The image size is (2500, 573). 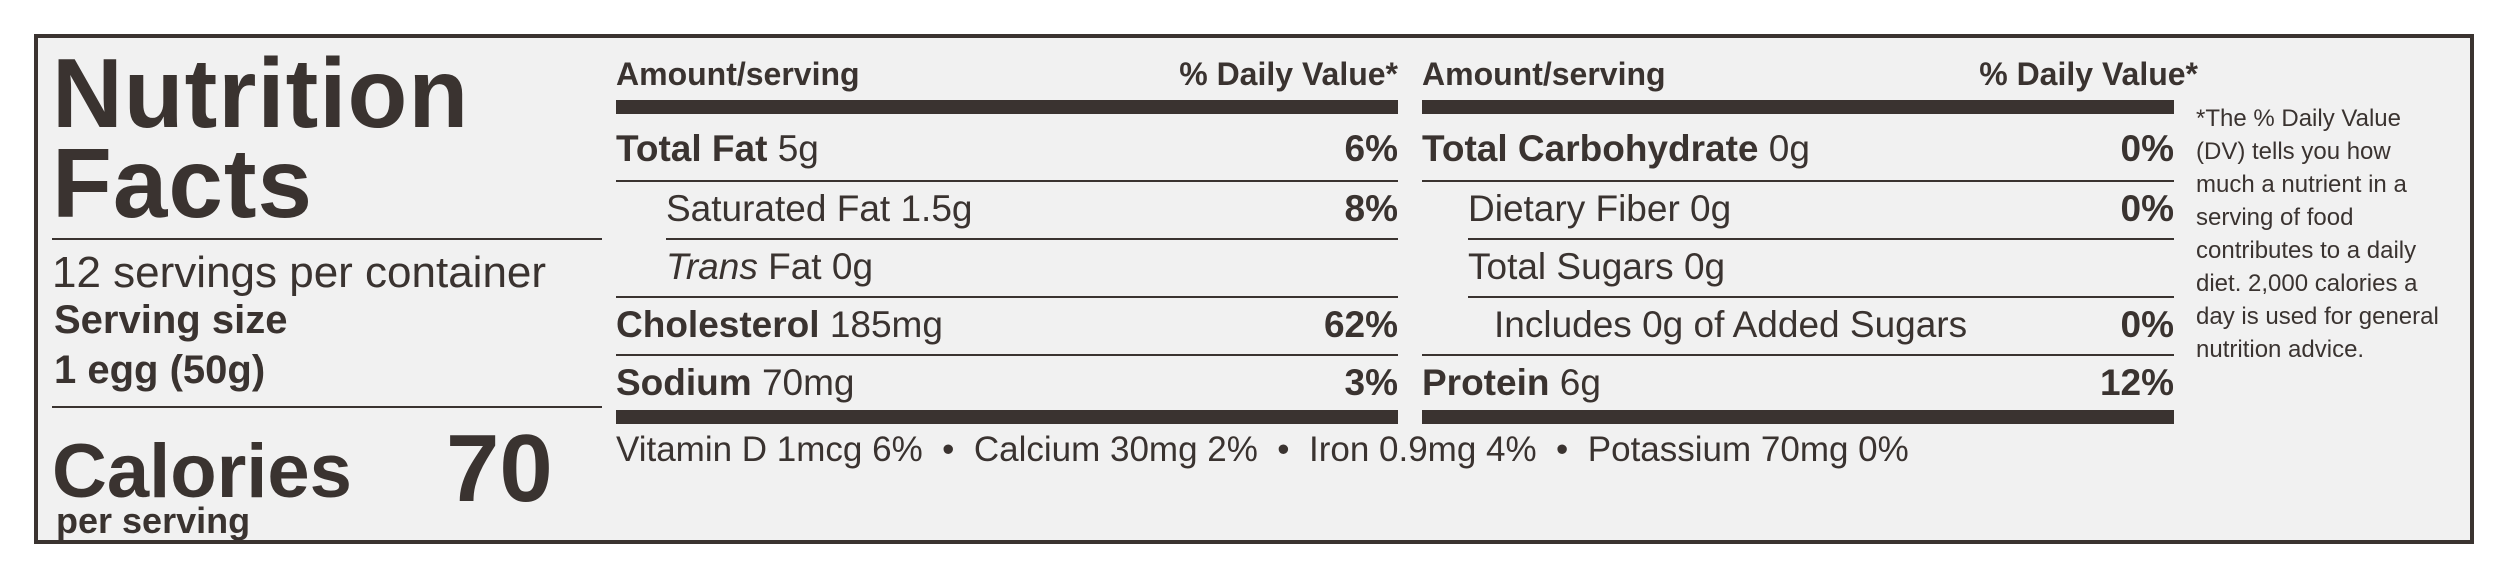 What do you see at coordinates (1590, 148) in the screenshot?
I see `nutrient-name: Total Carbohydrate` at bounding box center [1590, 148].